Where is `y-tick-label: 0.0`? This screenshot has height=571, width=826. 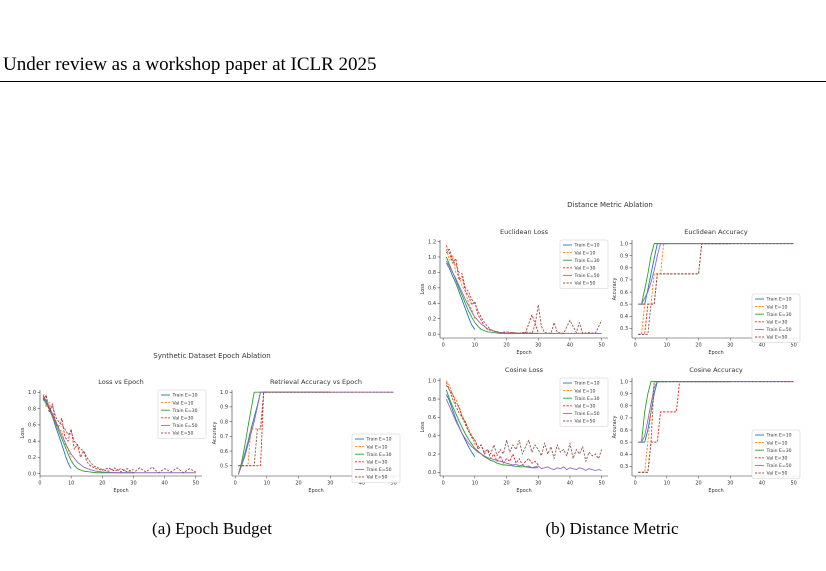
y-tick-label: 0.0 is located at coordinates (32, 474).